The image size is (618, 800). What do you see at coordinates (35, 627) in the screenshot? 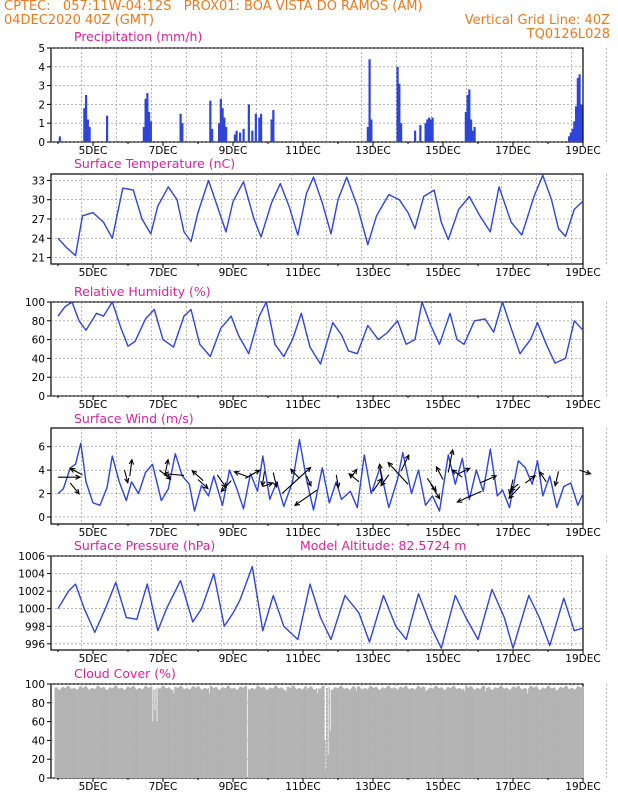
I see `y-tick-label: 998` at bounding box center [35, 627].